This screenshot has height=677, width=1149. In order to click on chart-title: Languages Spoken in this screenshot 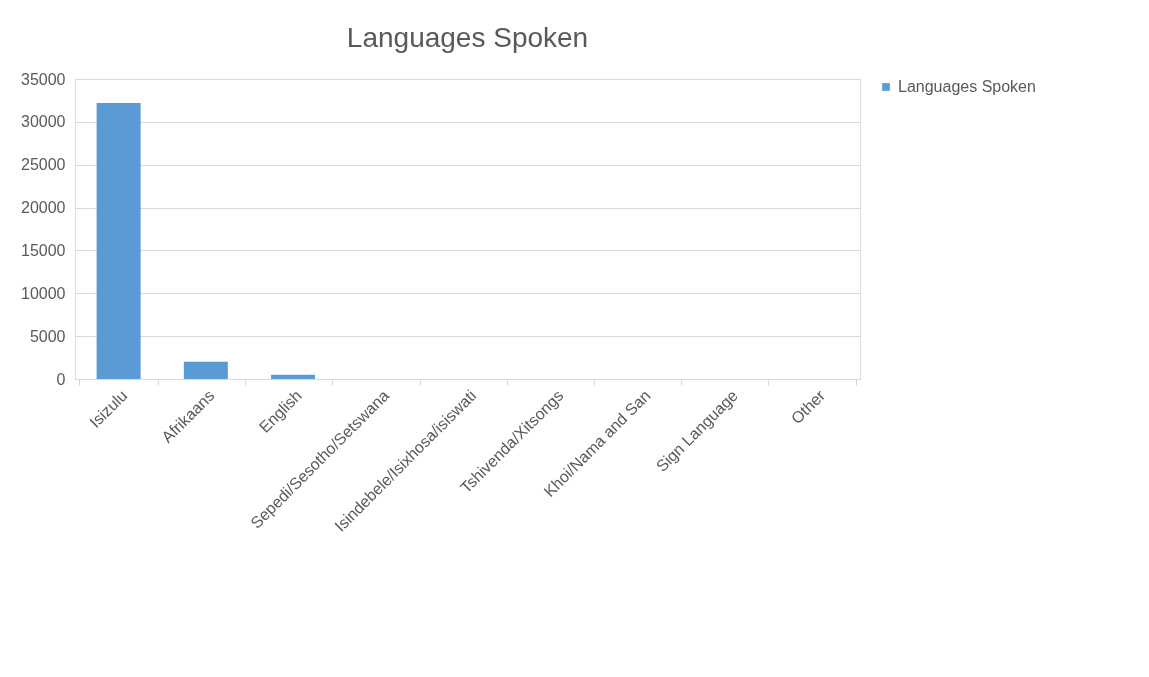, I will do `click(467, 37)`.